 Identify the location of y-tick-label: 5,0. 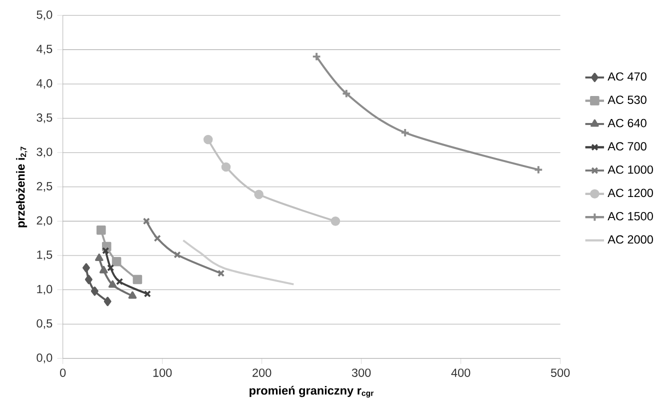
(44, 15).